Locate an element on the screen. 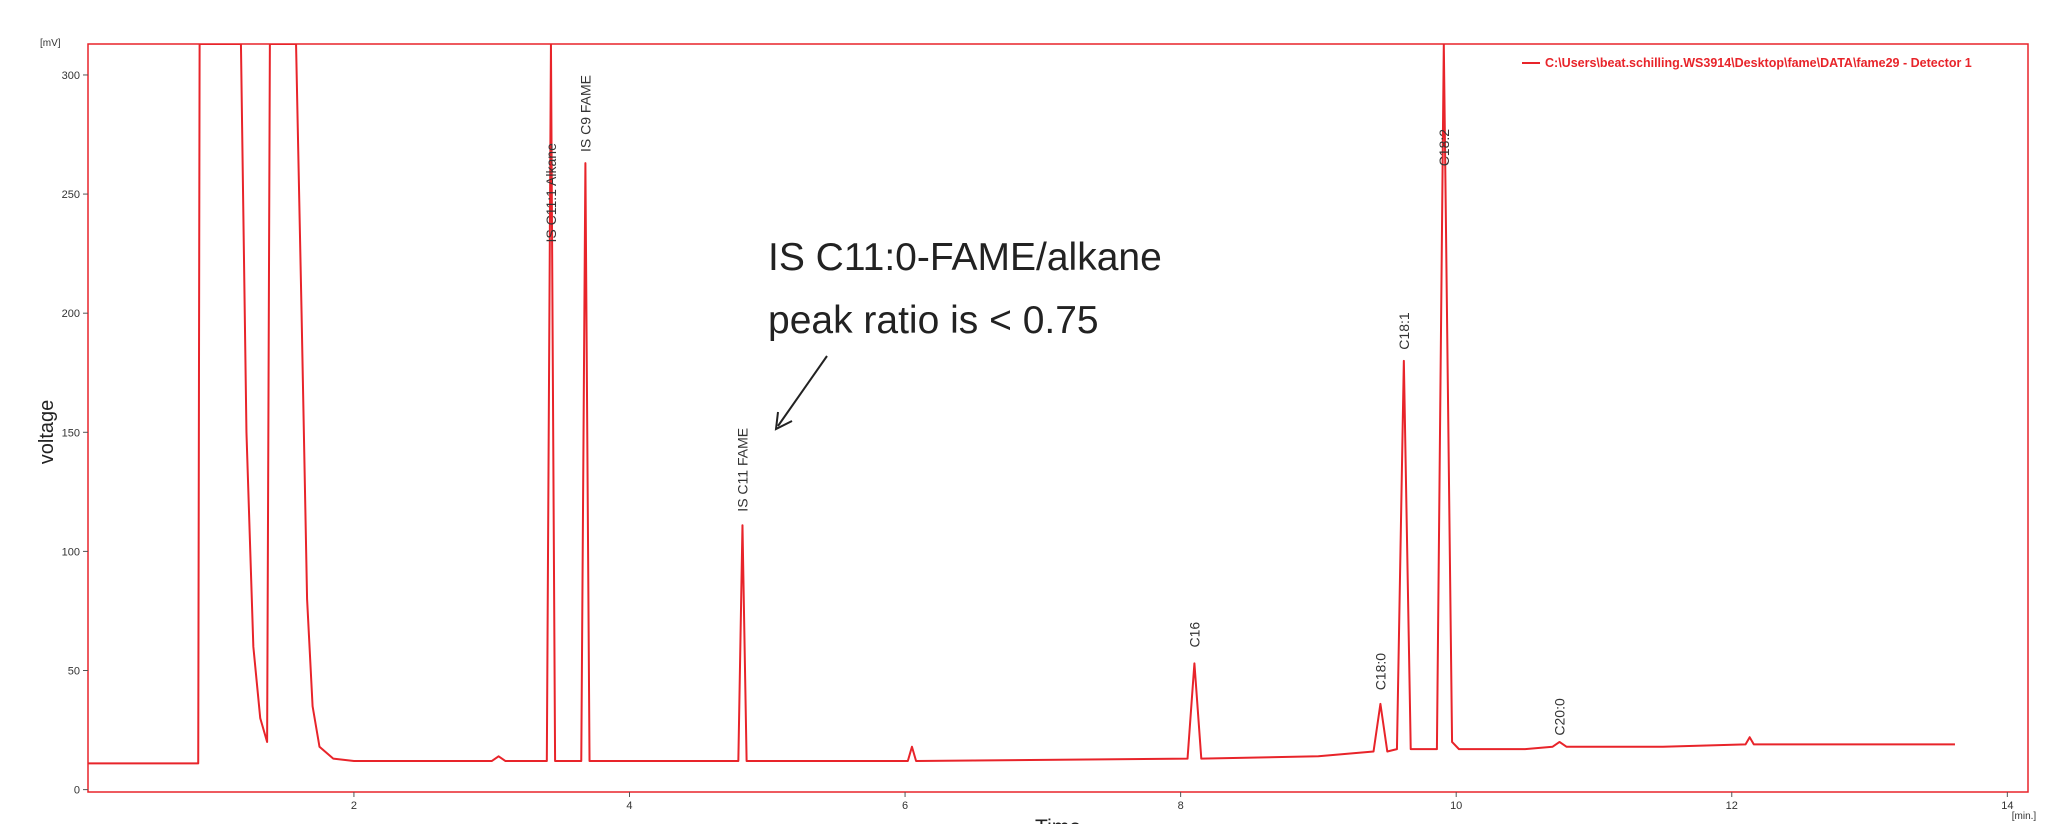  note-line: IS C11:0-FAME/alkane is located at coordinates (965, 257).